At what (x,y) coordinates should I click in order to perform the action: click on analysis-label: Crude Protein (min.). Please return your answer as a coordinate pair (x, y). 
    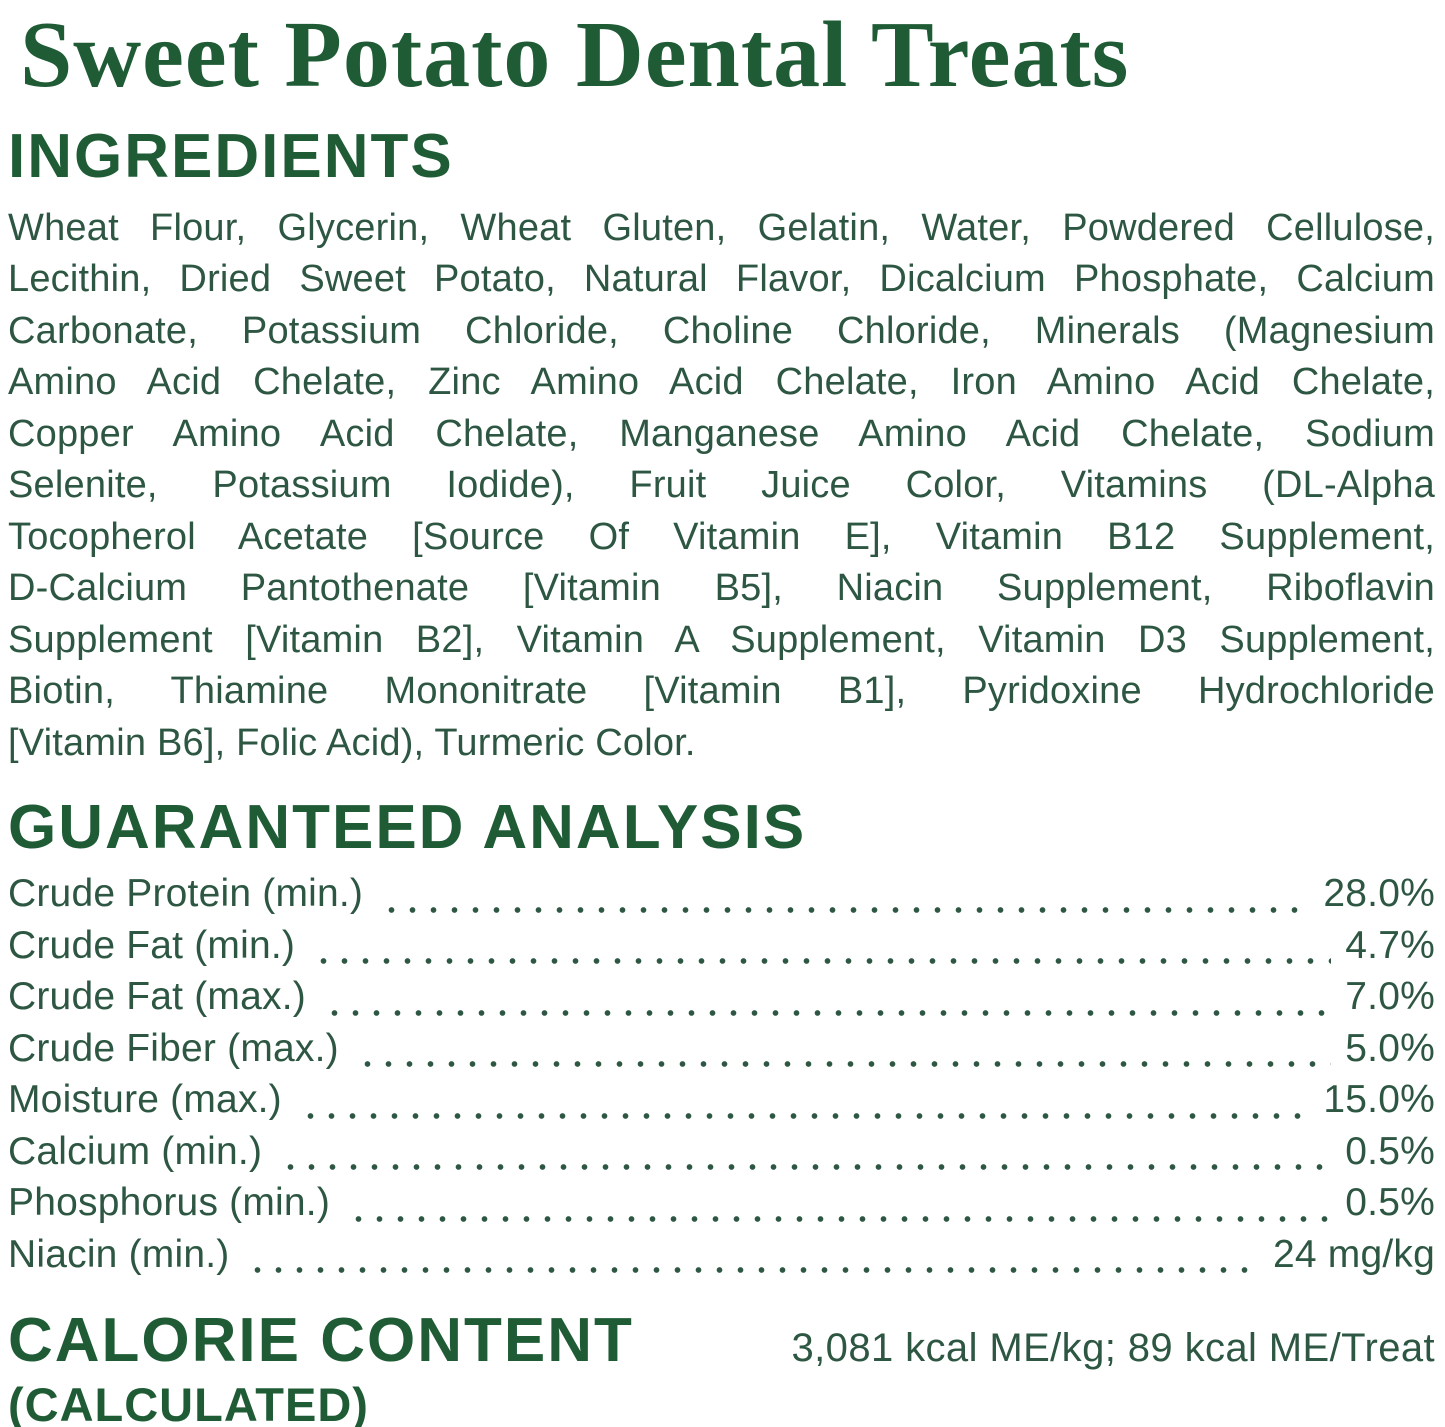
    Looking at the image, I should click on (186, 894).